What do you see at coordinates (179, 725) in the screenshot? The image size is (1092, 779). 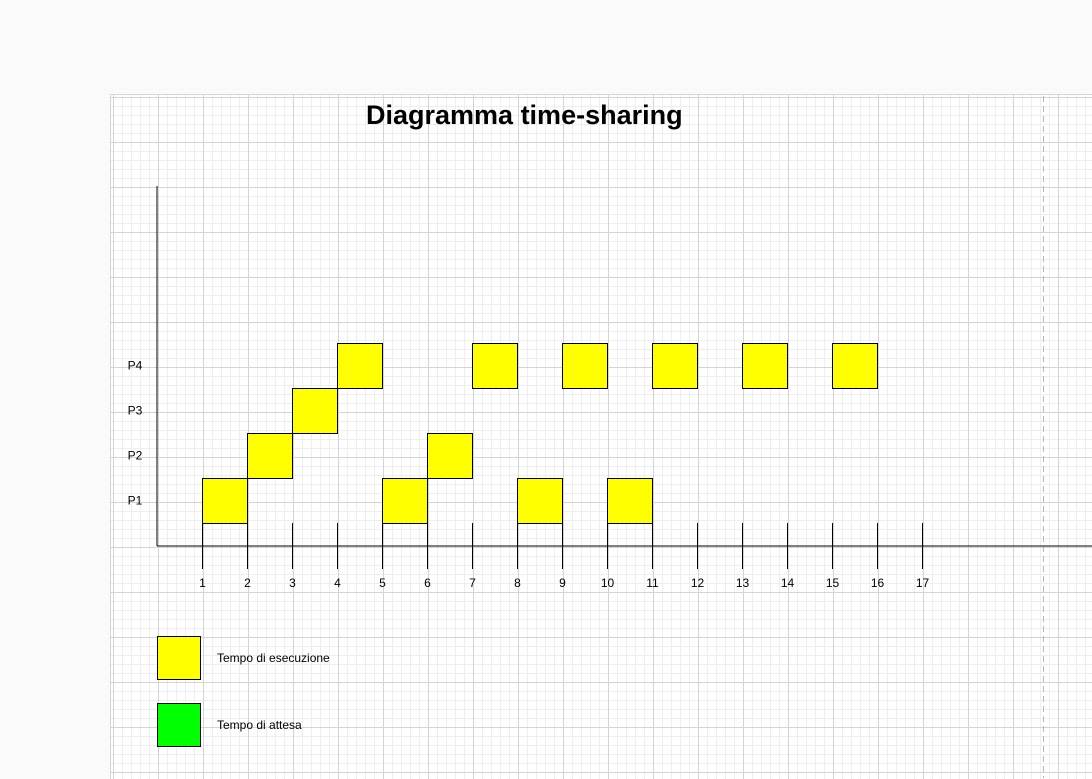 I see `legend-swatch-waiting` at bounding box center [179, 725].